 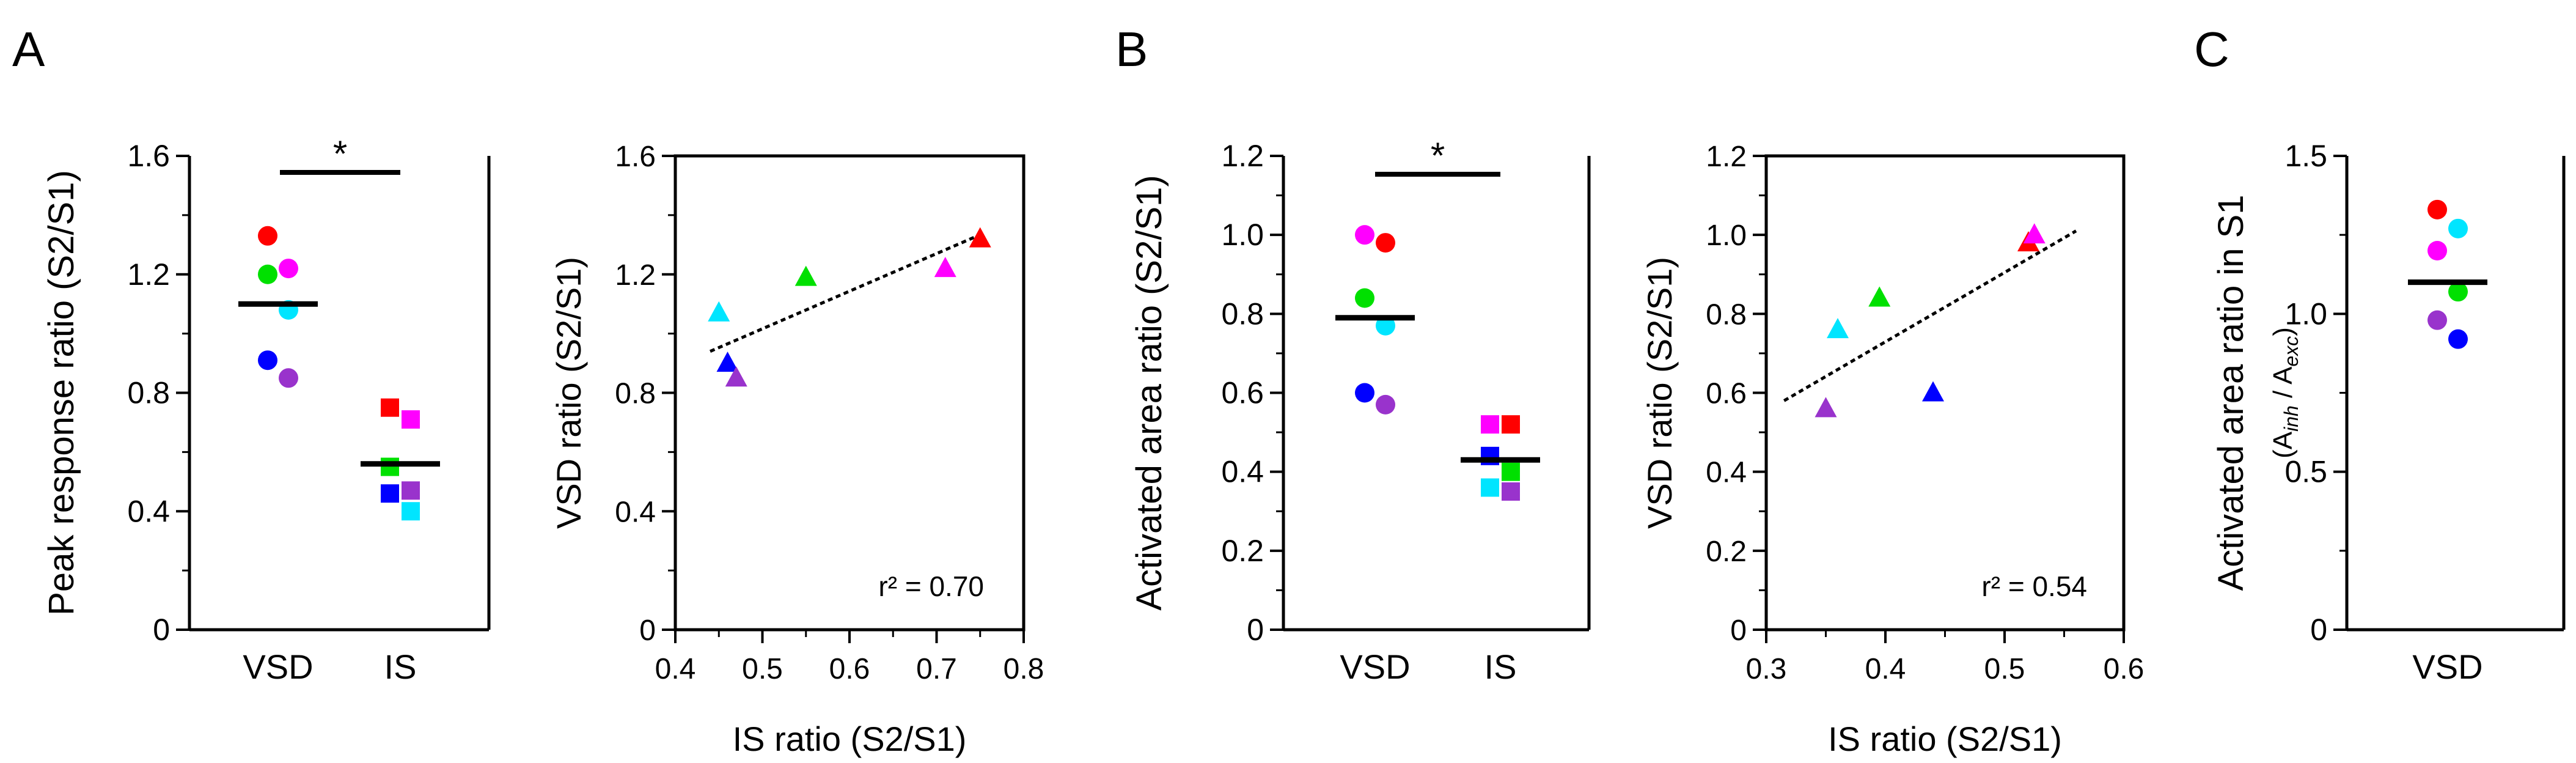 I want to click on r-squared-annotation: r² = 0.54, so click(x=2034, y=586).